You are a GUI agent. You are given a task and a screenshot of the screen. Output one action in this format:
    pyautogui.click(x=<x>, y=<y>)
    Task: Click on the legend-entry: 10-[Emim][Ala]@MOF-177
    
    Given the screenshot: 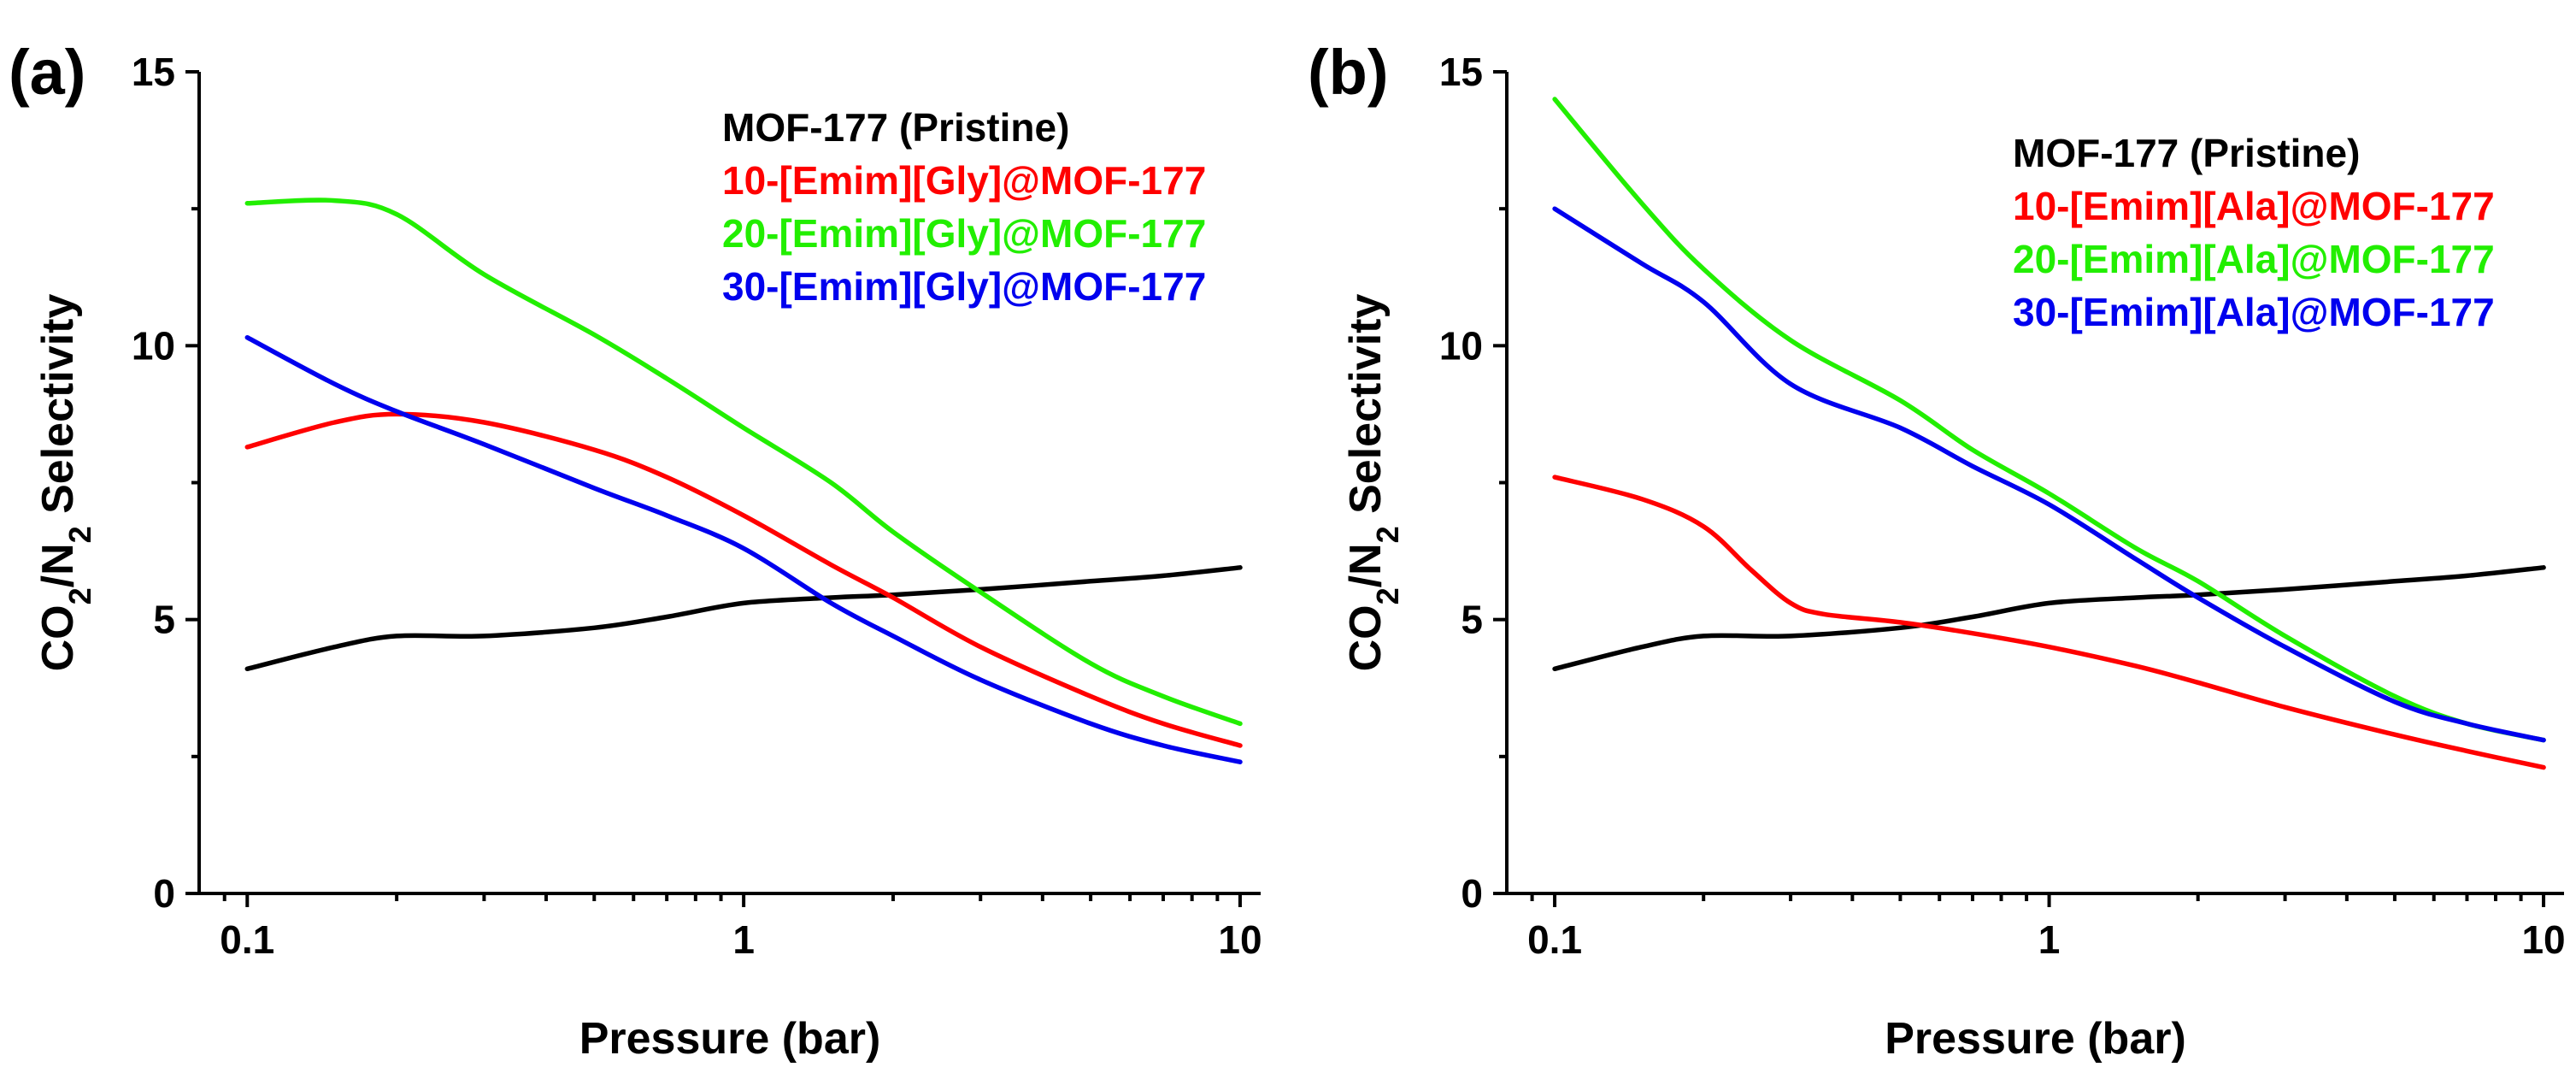 What is the action you would take?
    pyautogui.click(x=2254, y=206)
    